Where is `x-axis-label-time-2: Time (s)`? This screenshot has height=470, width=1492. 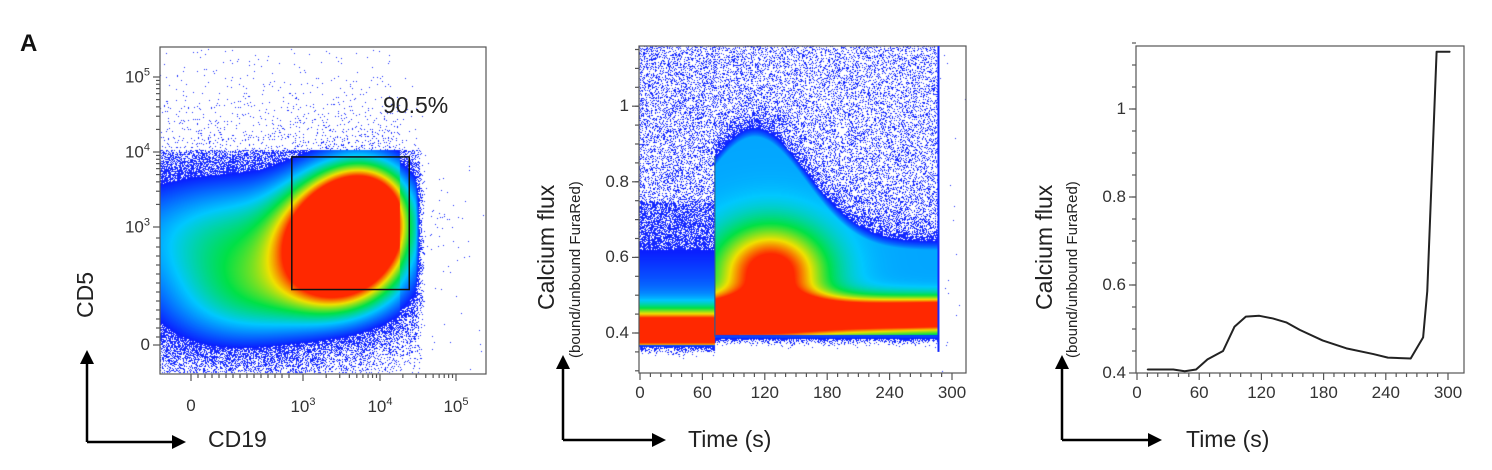
x-axis-label-time-2: Time (s) is located at coordinates (730, 439).